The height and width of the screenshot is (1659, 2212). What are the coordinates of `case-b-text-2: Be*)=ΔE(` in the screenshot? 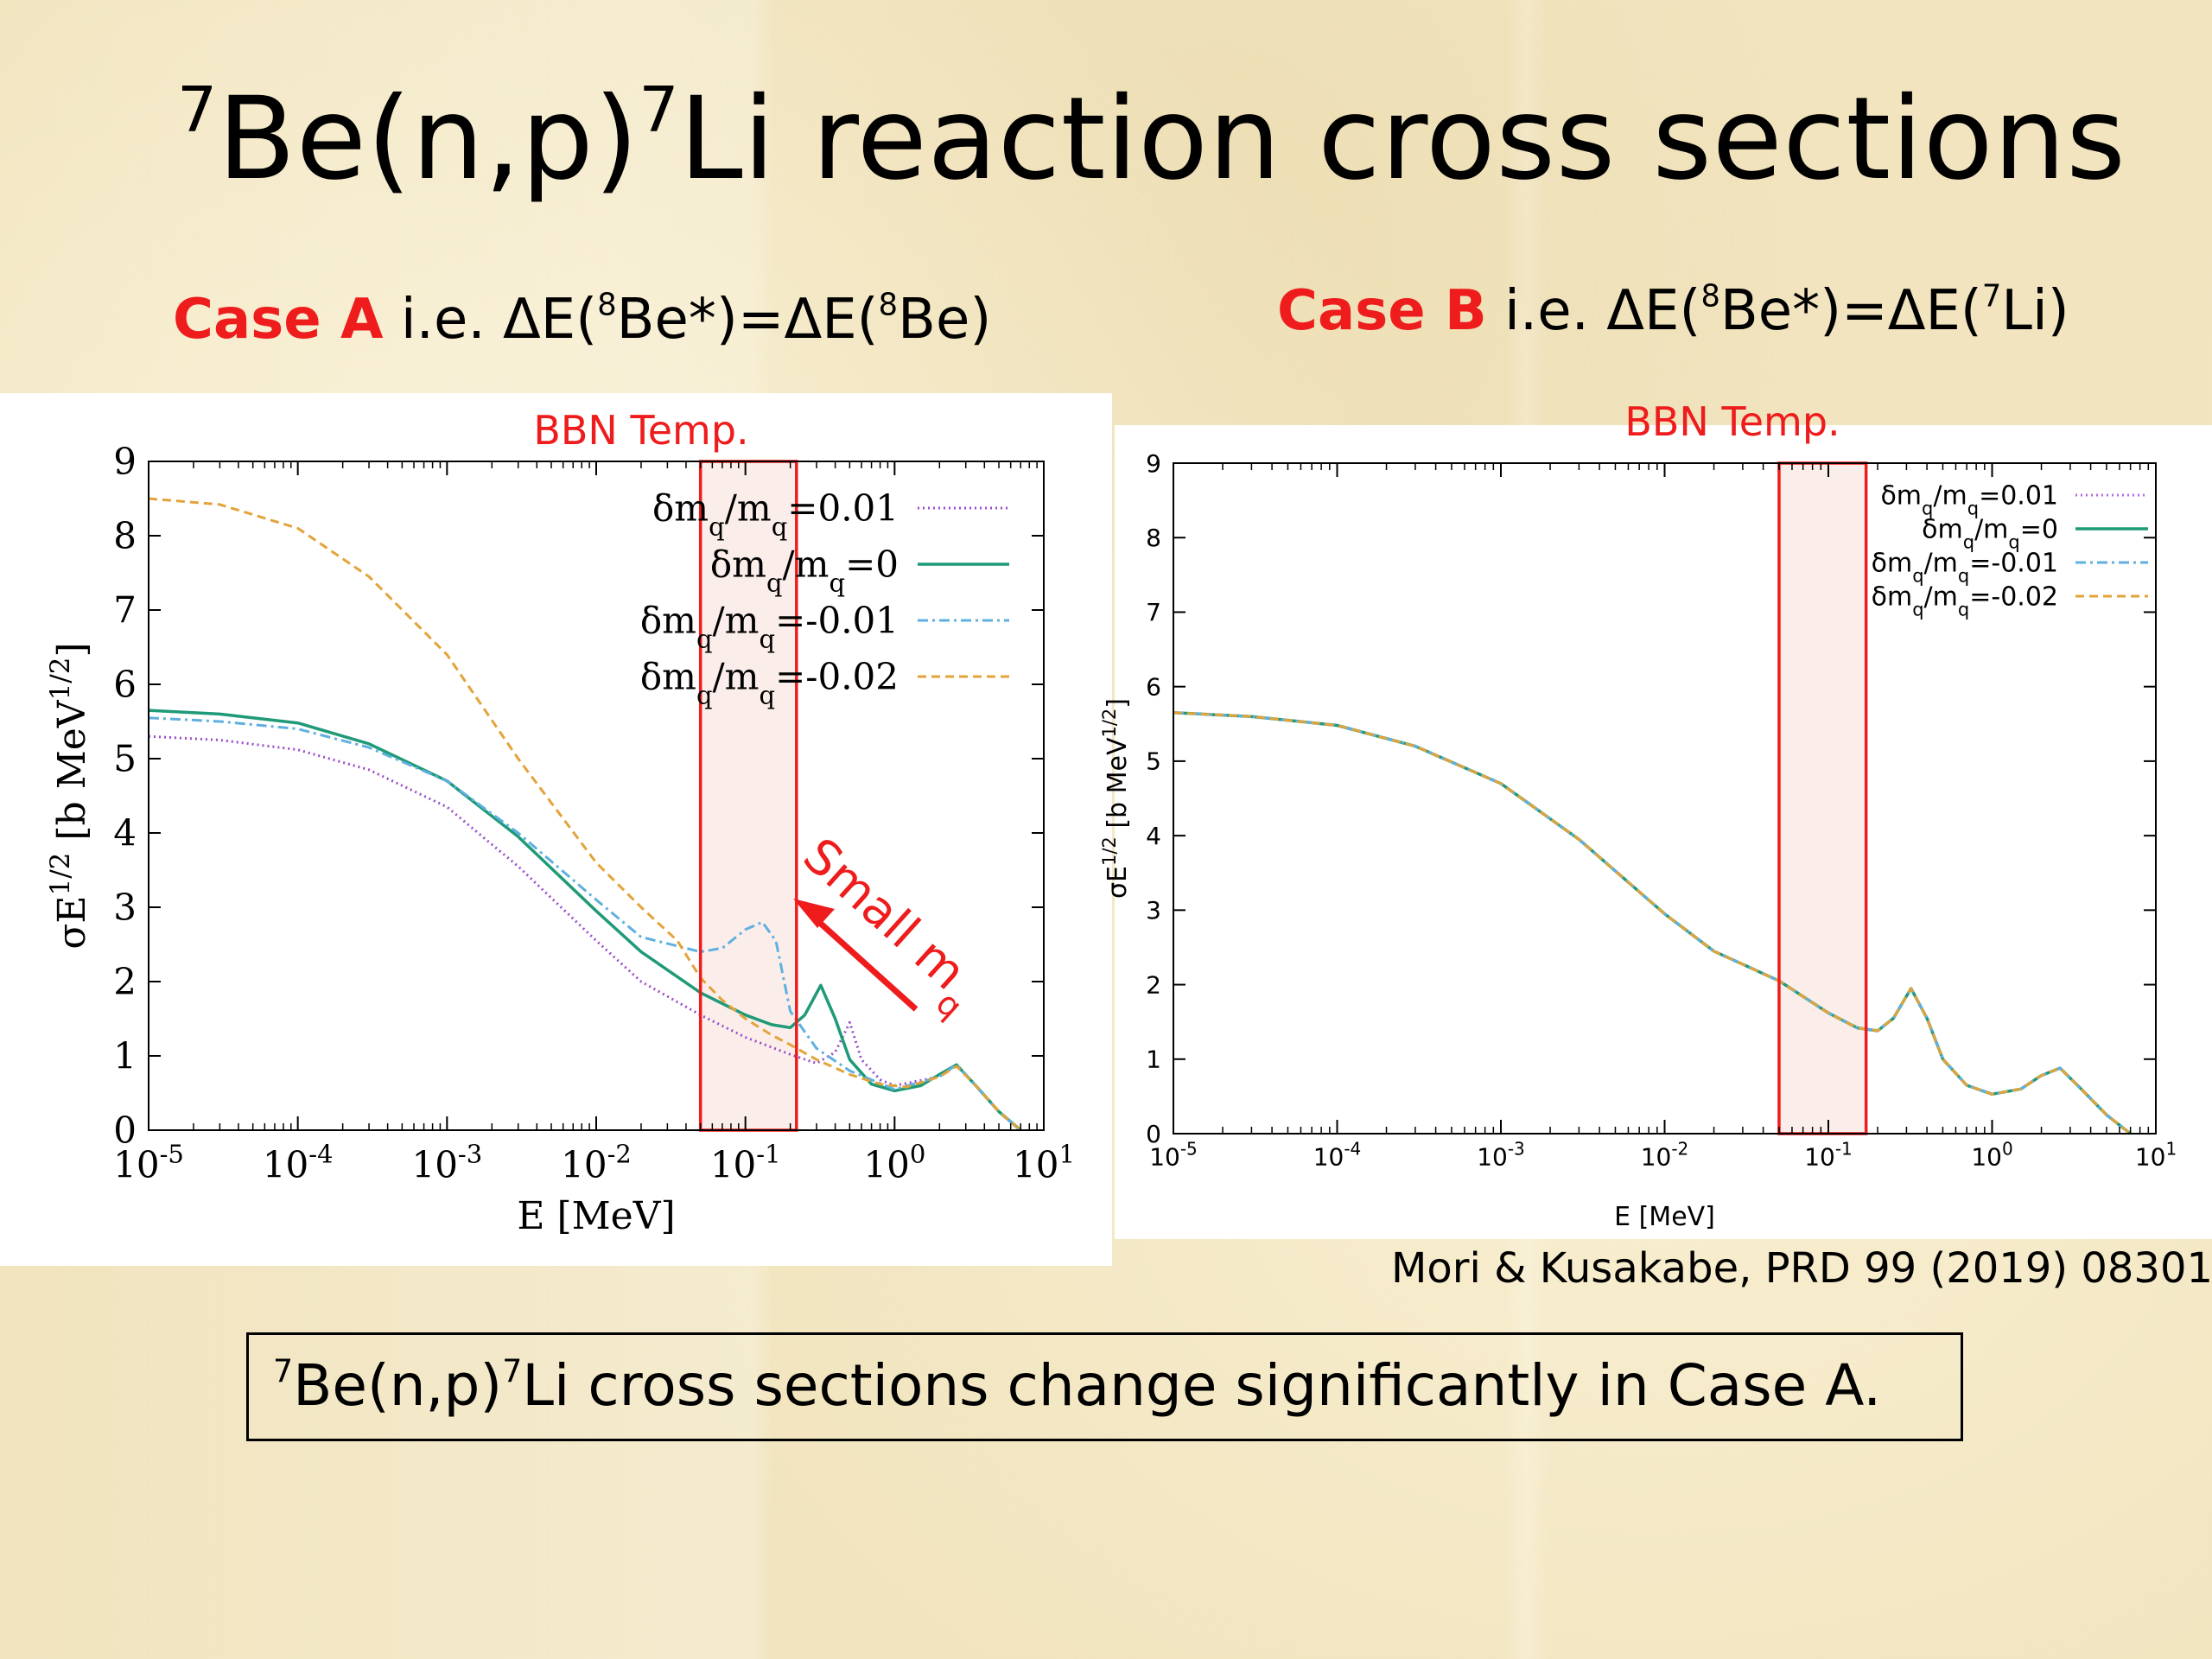 It's located at (1850, 311).